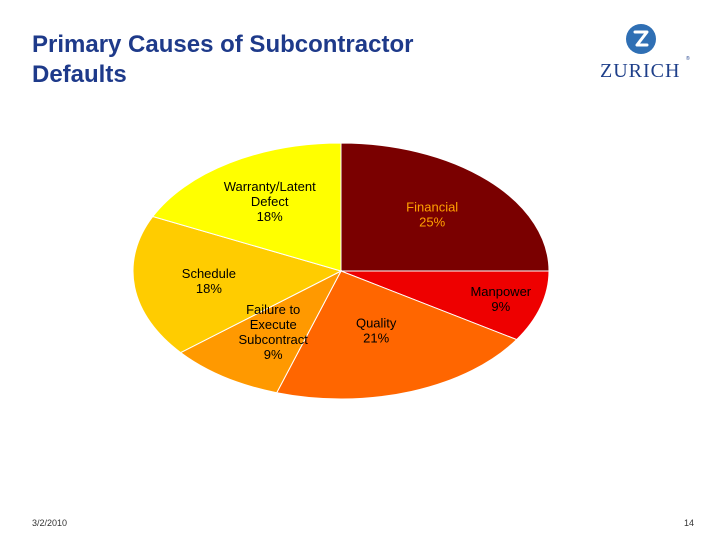 The image size is (720, 540). Describe the element at coordinates (50, 523) in the screenshot. I see `slide-date: 3/2/2010` at that location.